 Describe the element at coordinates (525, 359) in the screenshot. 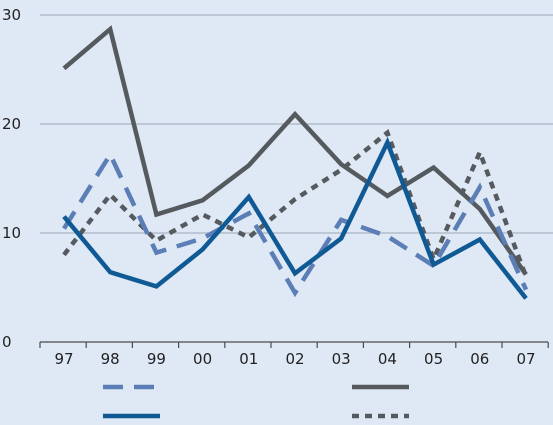

I see `x-tick-label: 07` at that location.